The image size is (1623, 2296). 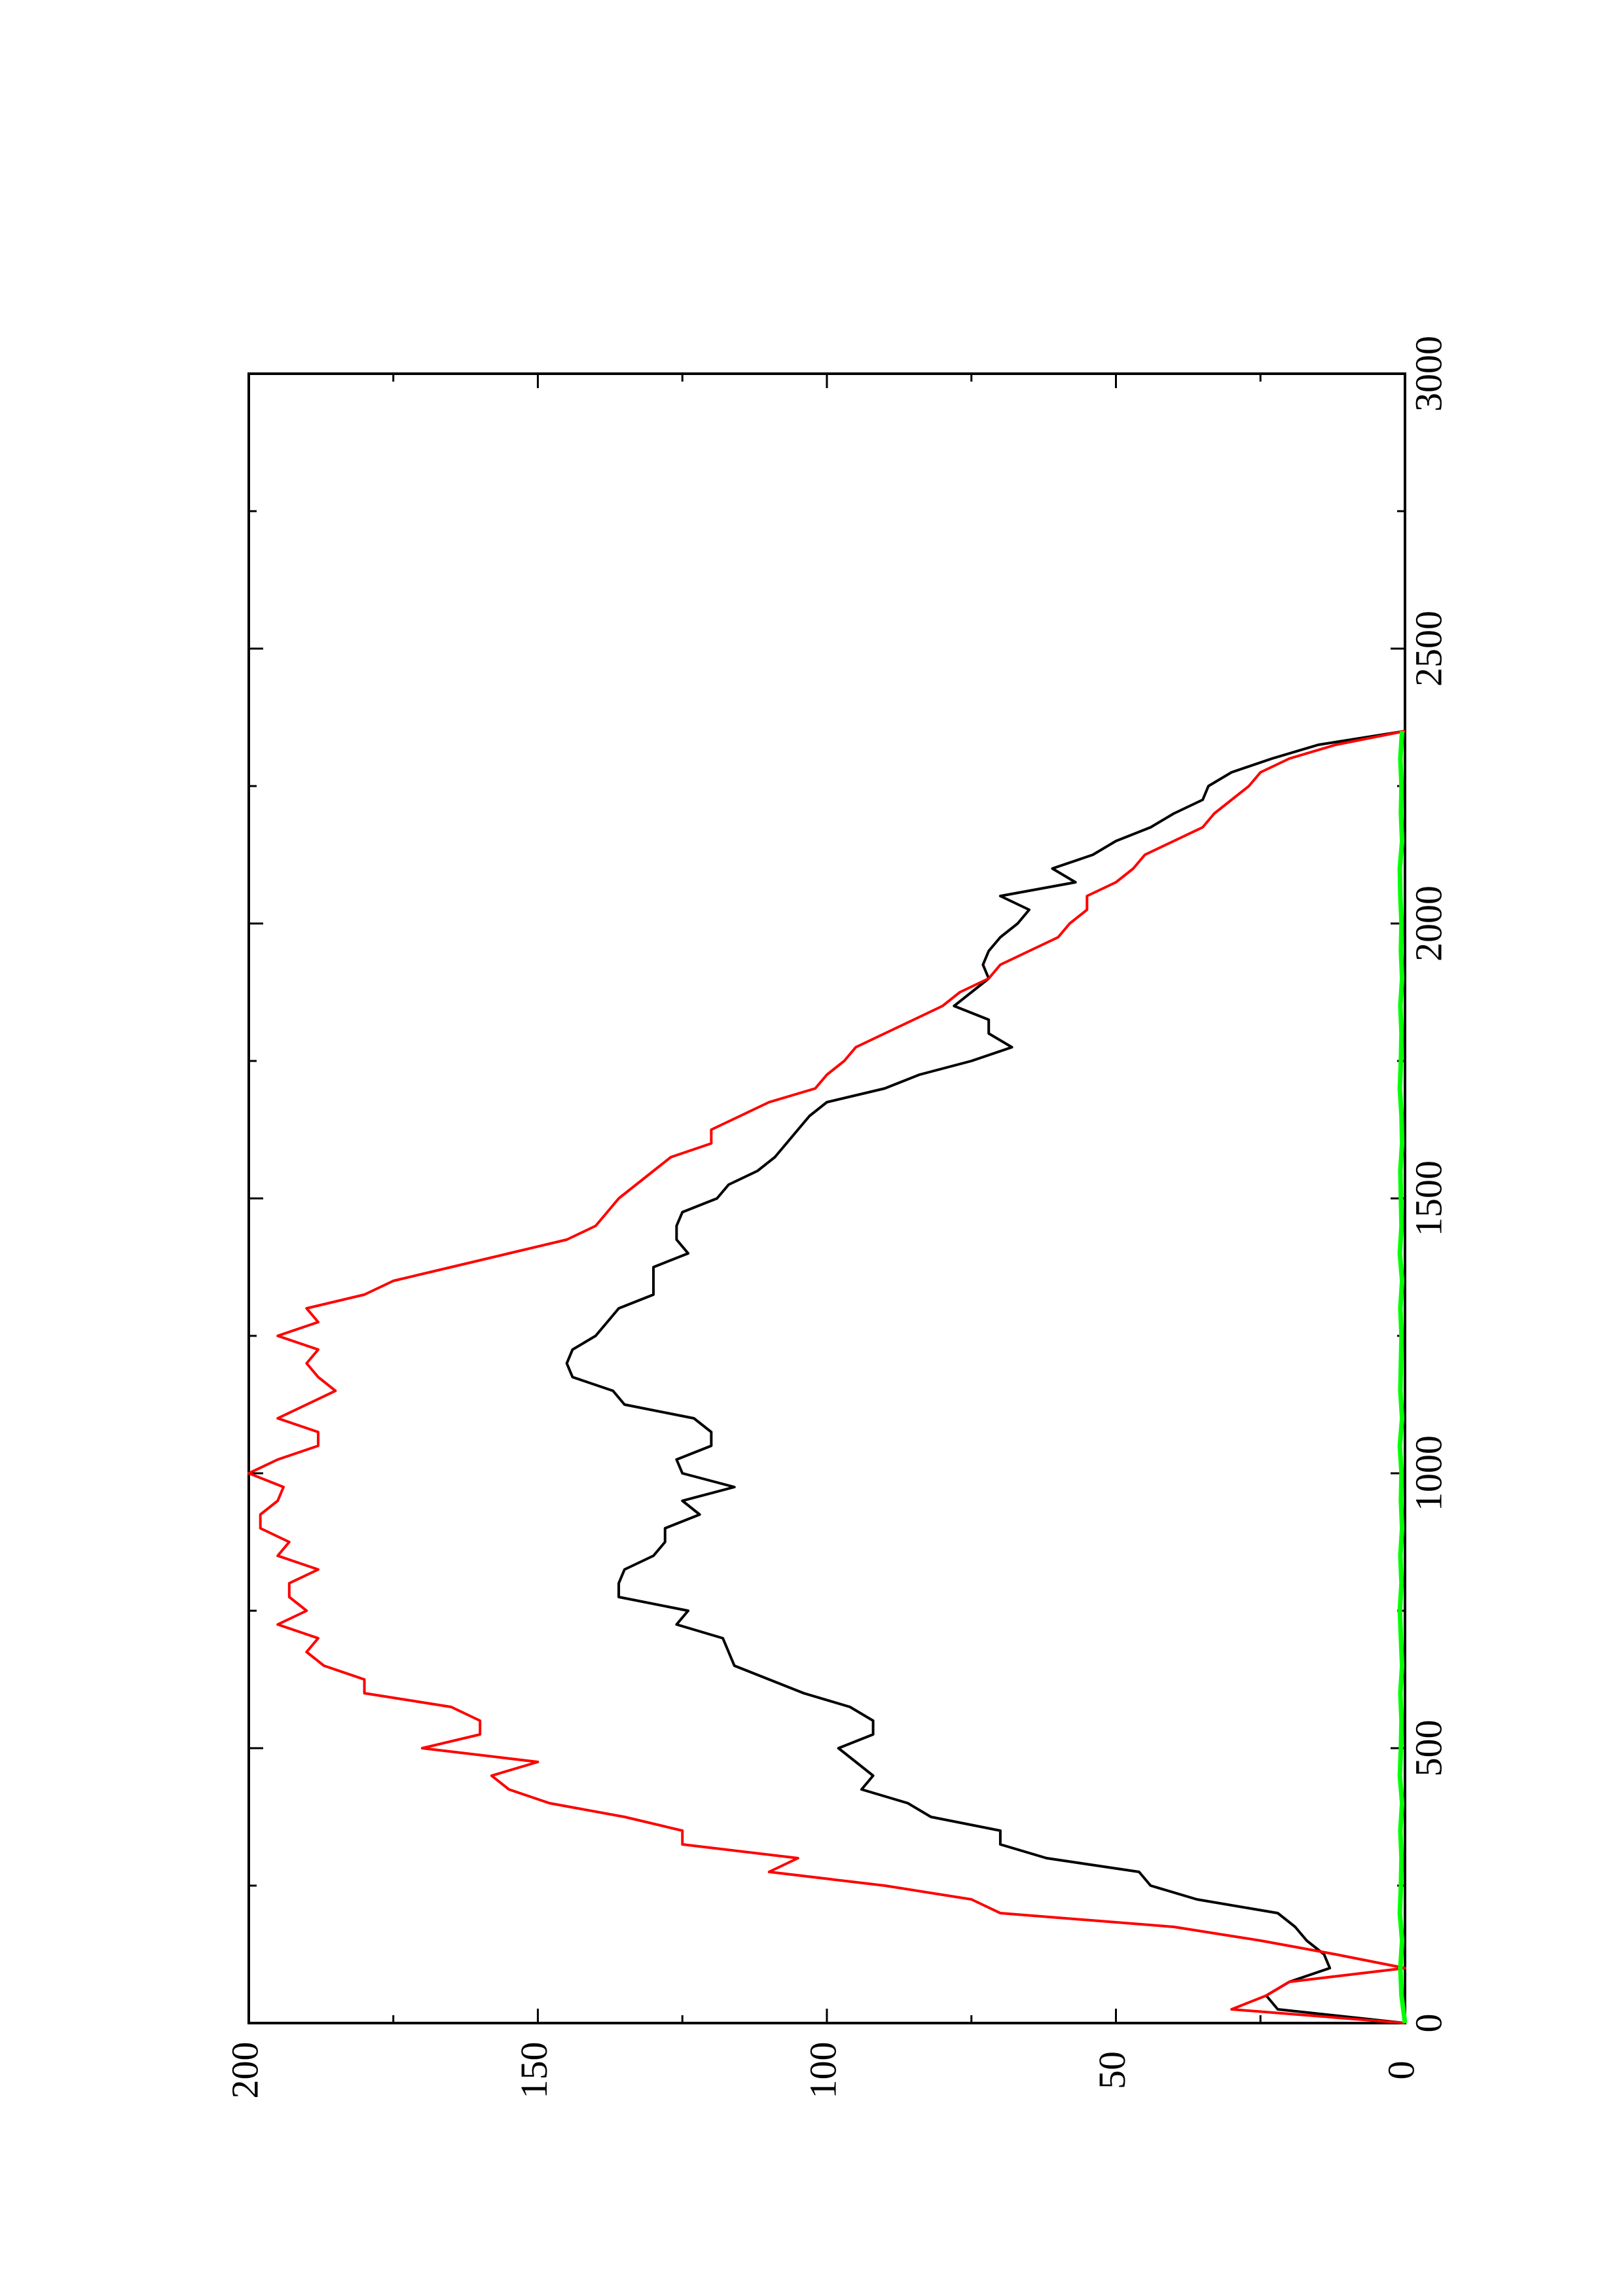 What do you see at coordinates (534, 2070) in the screenshot?
I see `y-tick-label: 150` at bounding box center [534, 2070].